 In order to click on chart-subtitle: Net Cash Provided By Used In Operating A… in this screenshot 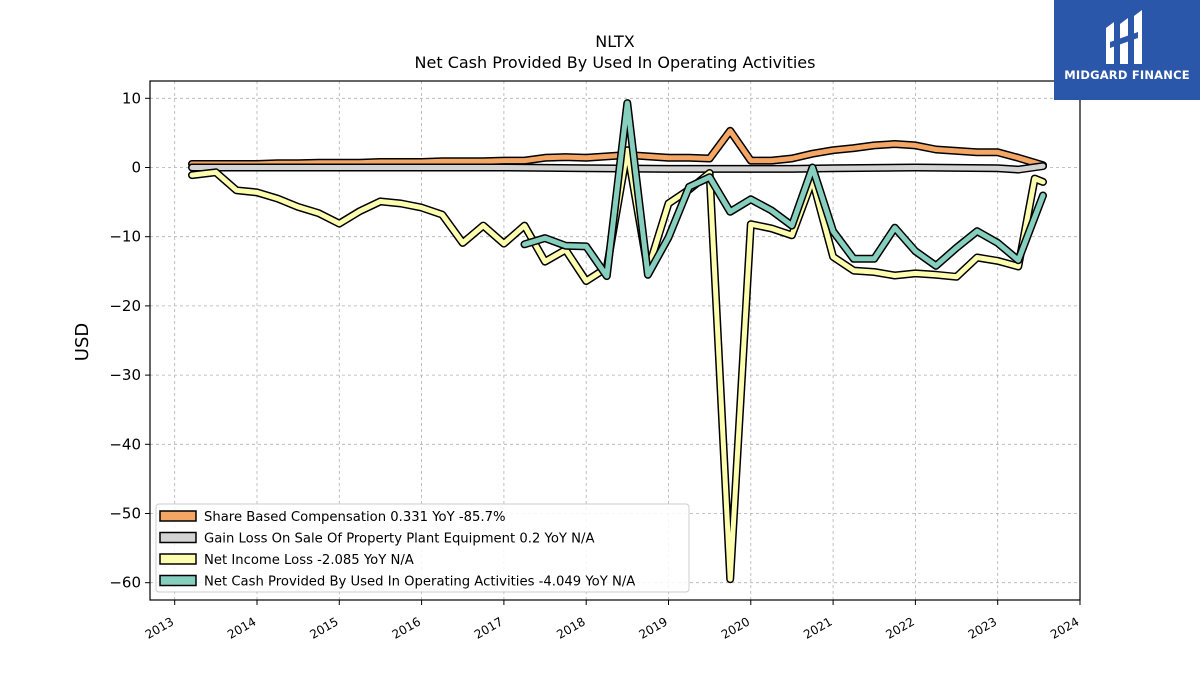, I will do `click(615, 62)`.